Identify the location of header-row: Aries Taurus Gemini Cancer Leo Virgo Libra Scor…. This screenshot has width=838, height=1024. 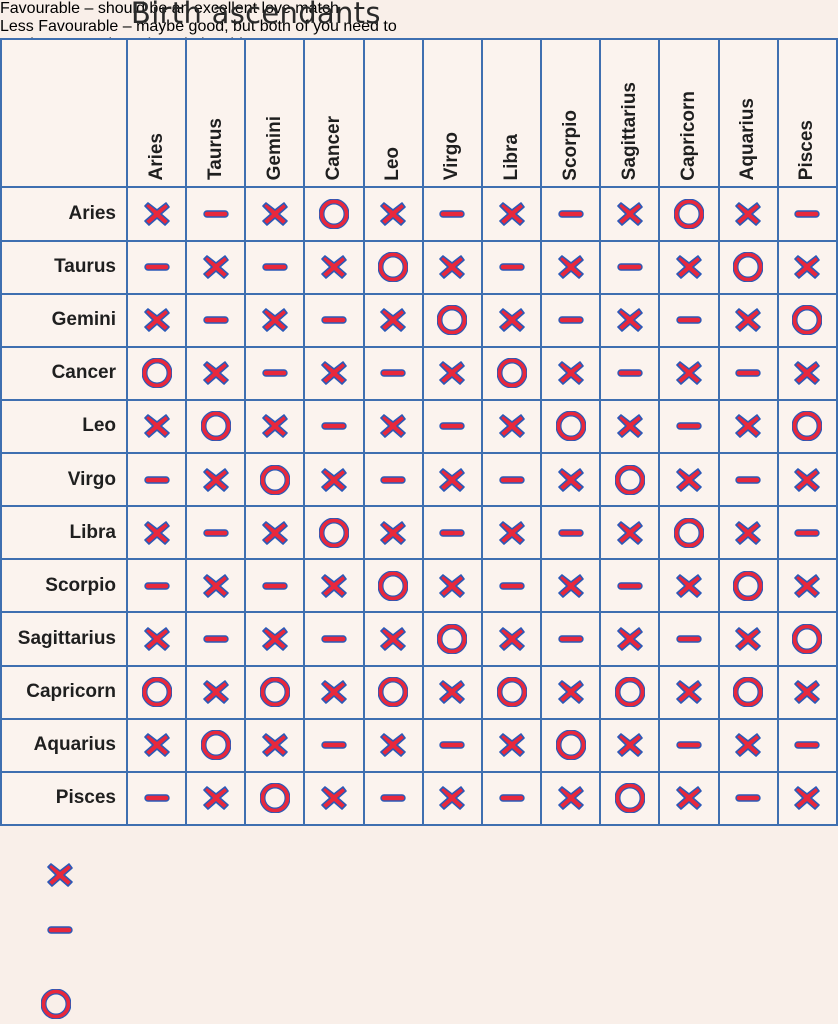
(419, 113).